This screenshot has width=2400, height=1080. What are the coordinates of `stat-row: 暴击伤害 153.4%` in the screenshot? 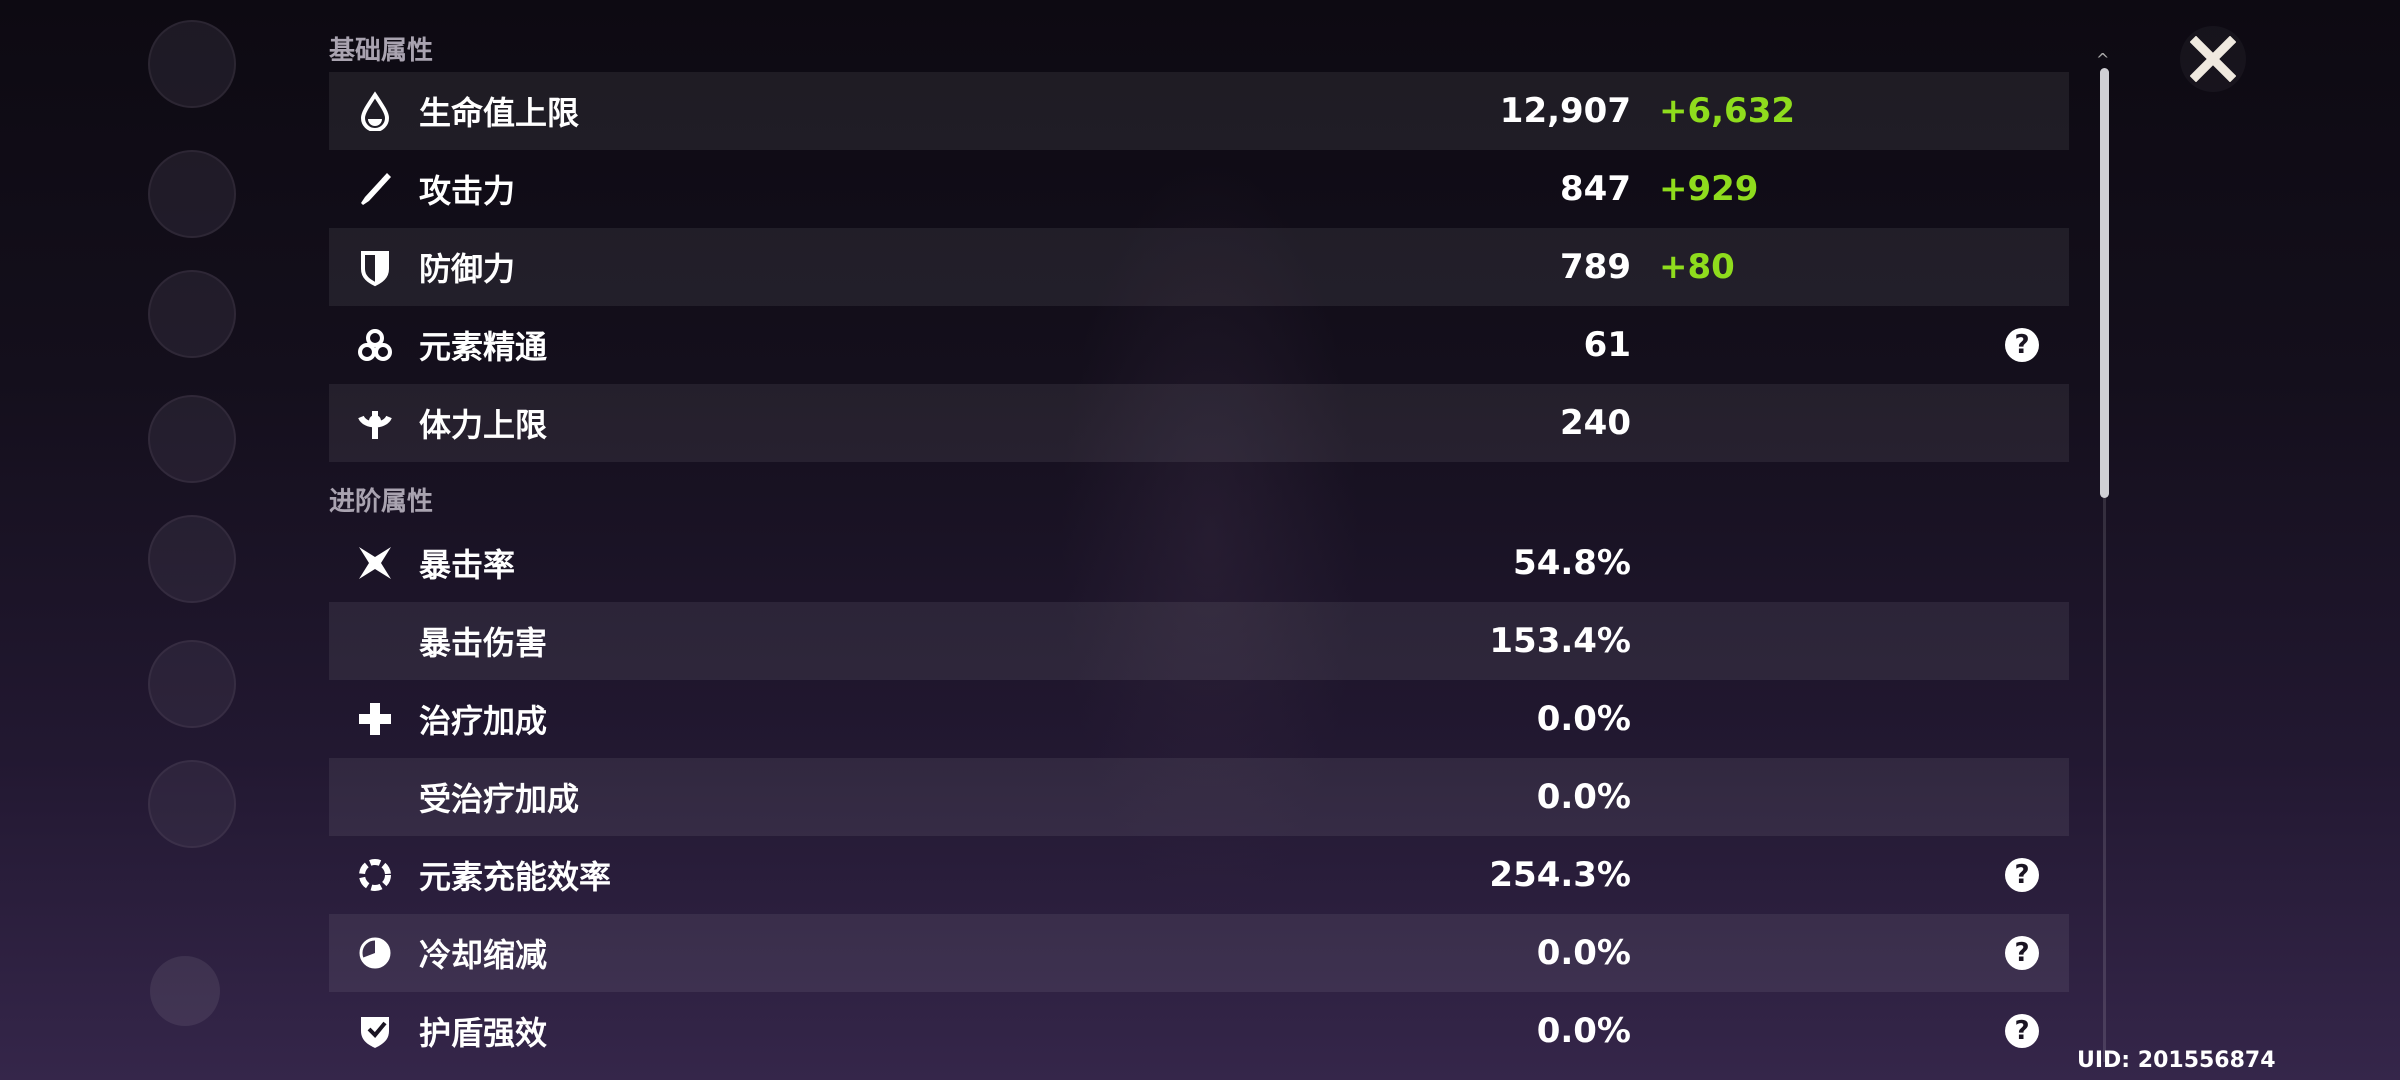 It's located at (1199, 641).